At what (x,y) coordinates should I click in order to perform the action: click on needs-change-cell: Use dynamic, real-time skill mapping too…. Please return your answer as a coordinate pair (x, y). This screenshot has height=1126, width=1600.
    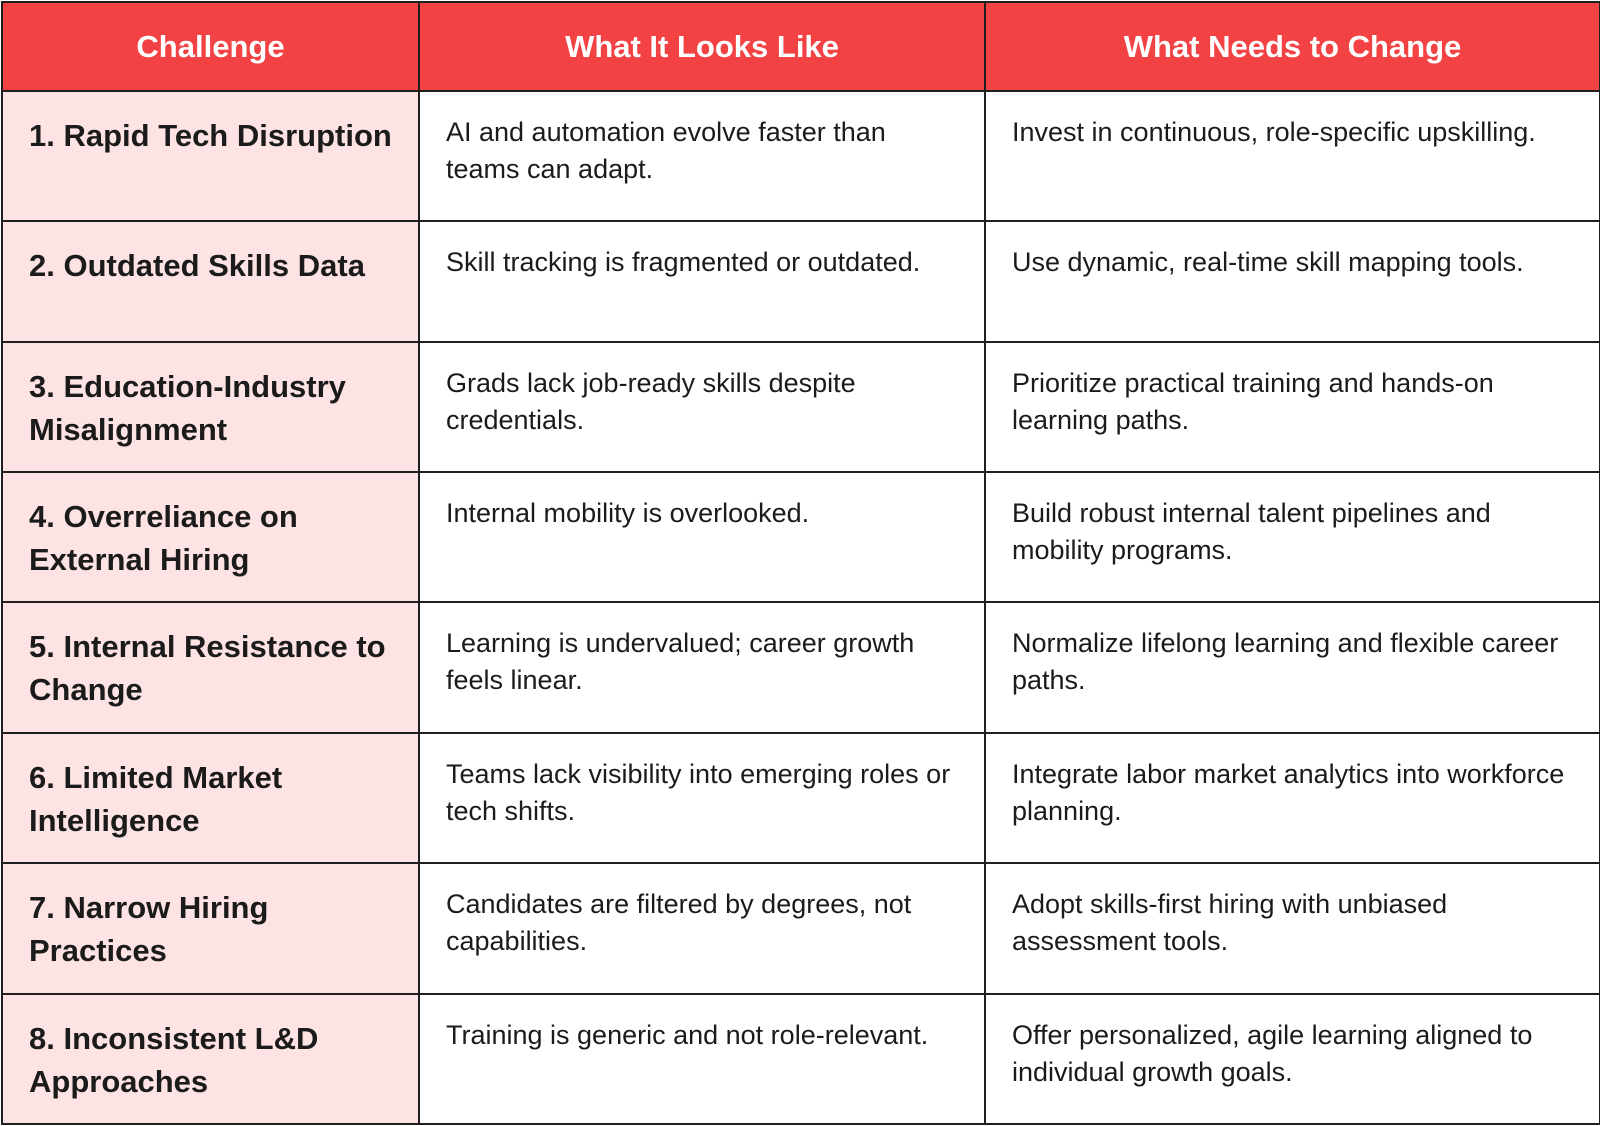
    Looking at the image, I should click on (1292, 281).